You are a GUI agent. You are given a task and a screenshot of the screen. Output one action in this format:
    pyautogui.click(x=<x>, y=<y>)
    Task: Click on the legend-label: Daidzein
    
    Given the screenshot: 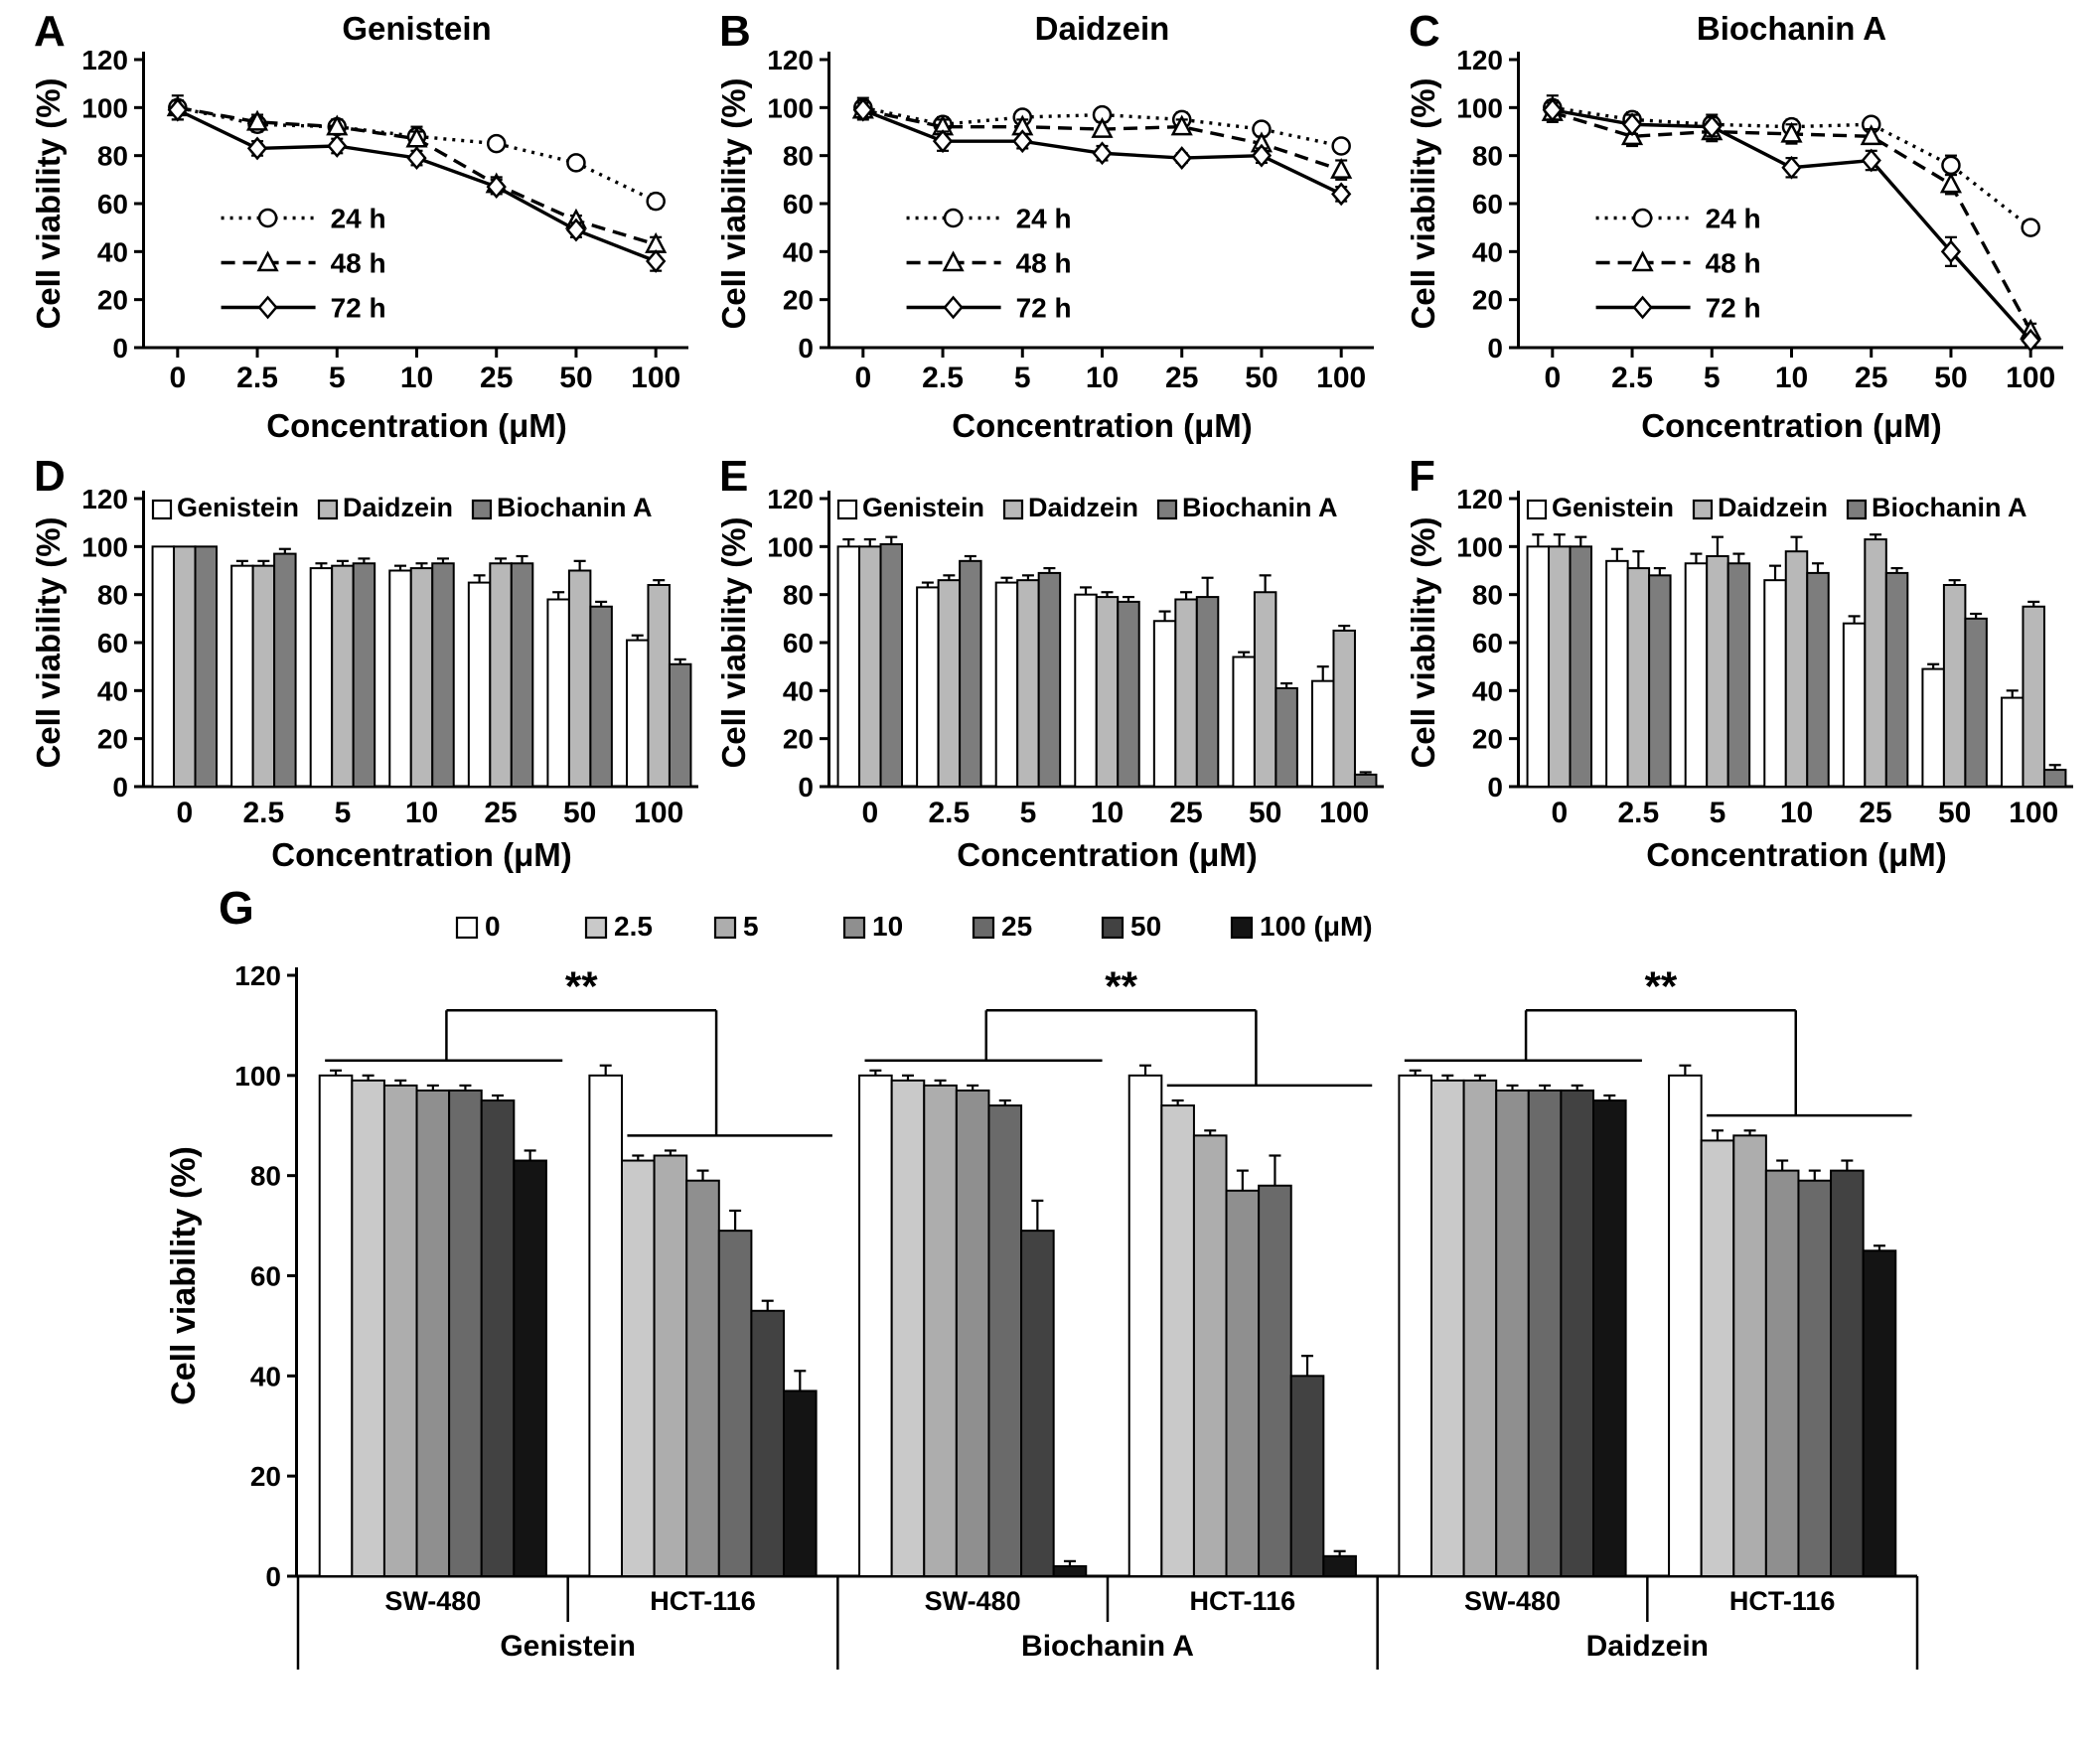 What is the action you would take?
    pyautogui.click(x=1773, y=507)
    